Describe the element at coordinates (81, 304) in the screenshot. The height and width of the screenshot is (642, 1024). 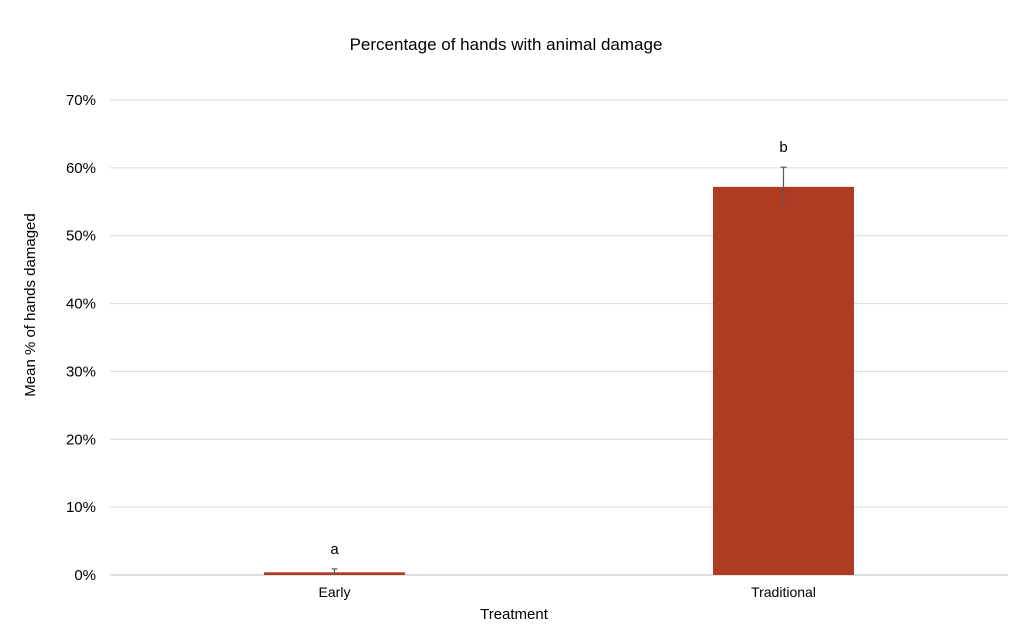
I see `y-tick-label: 40%` at that location.